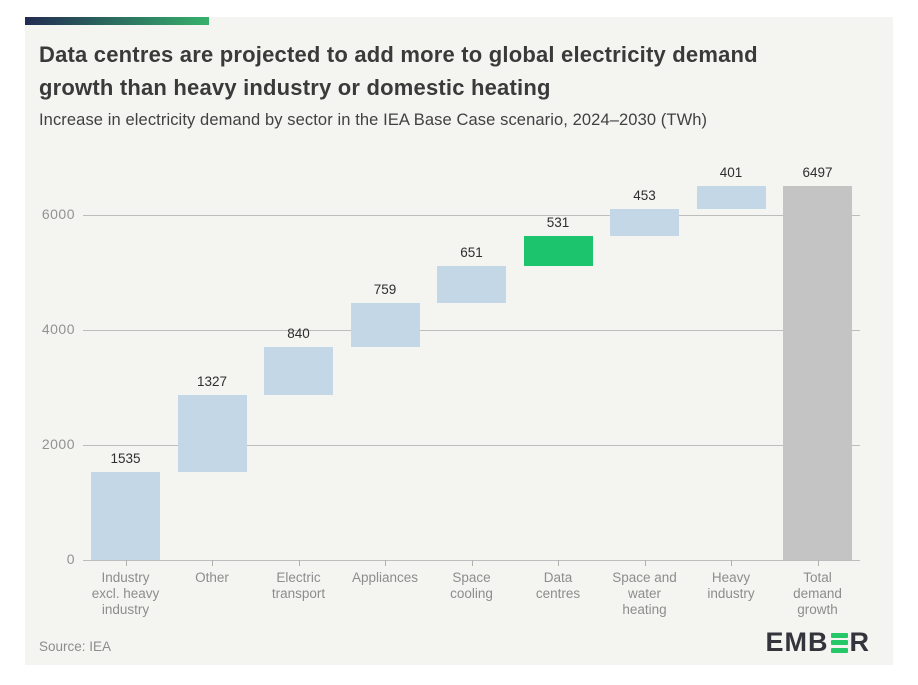  What do you see at coordinates (472, 563) in the screenshot?
I see `x-tick-space-cooling` at bounding box center [472, 563].